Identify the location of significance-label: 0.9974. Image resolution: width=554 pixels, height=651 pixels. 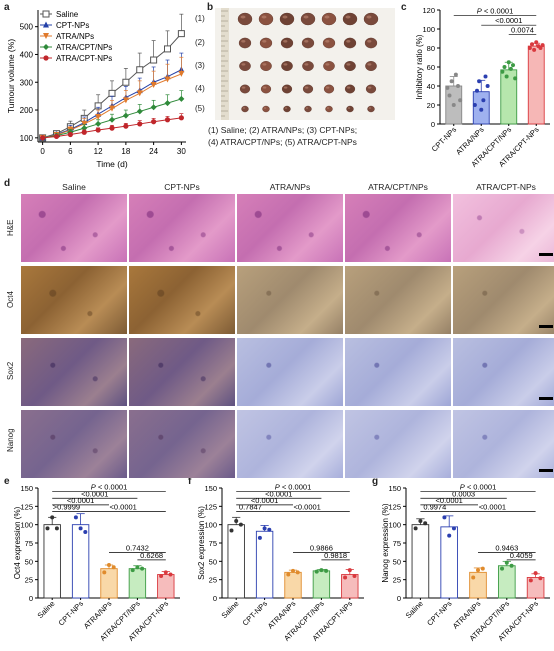
(434, 506).